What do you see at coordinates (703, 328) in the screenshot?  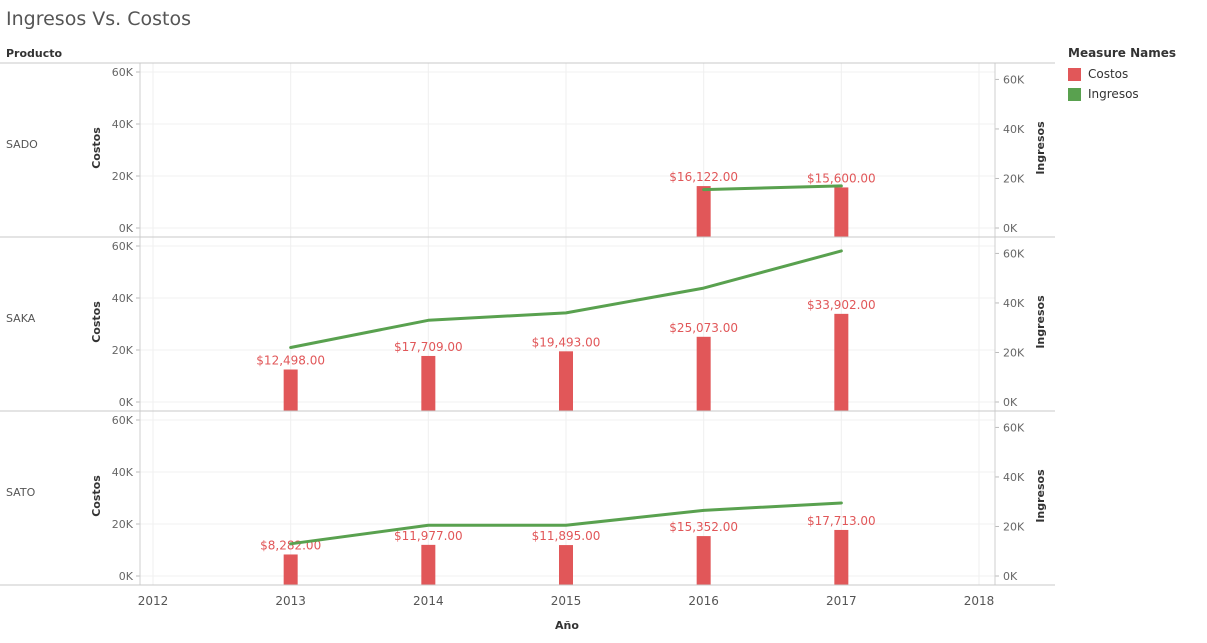 I see `data-label-costos: $25,073.00` at bounding box center [703, 328].